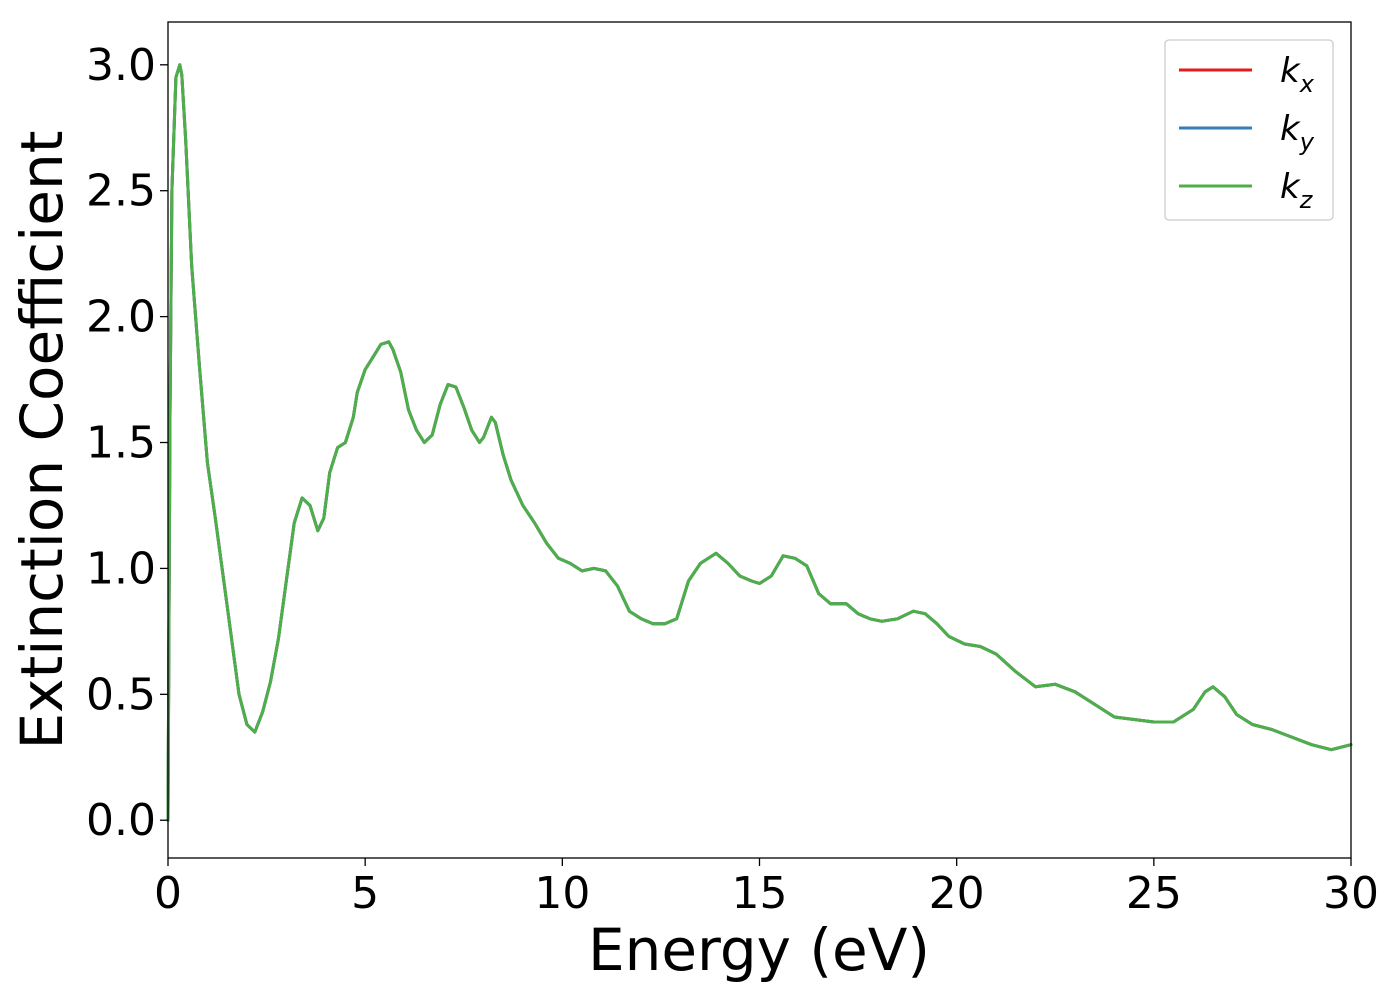 The image size is (1400, 1000). I want to click on x-tick-label: 10, so click(562, 893).